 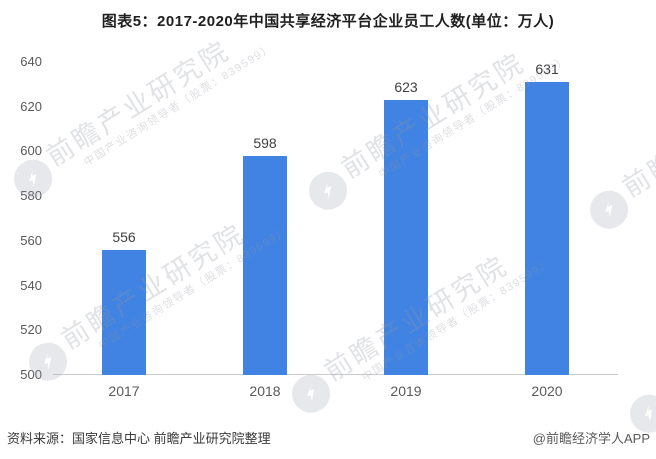 What do you see at coordinates (335, 374) in the screenshot?
I see `x-axis-line` at bounding box center [335, 374].